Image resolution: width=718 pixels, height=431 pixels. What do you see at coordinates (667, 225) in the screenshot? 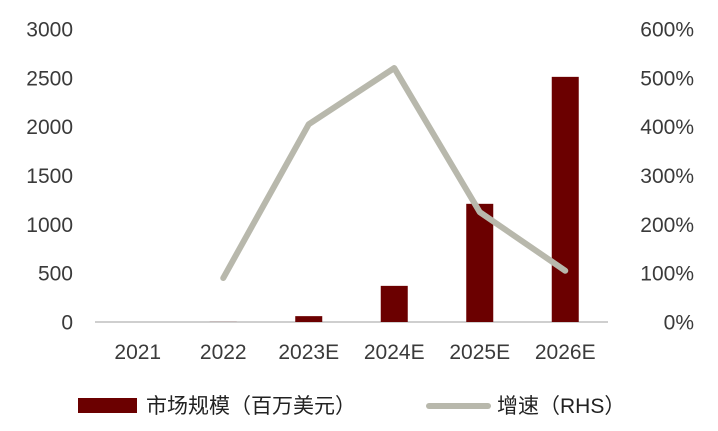
I see `right-tick-label: 200%` at bounding box center [667, 225].